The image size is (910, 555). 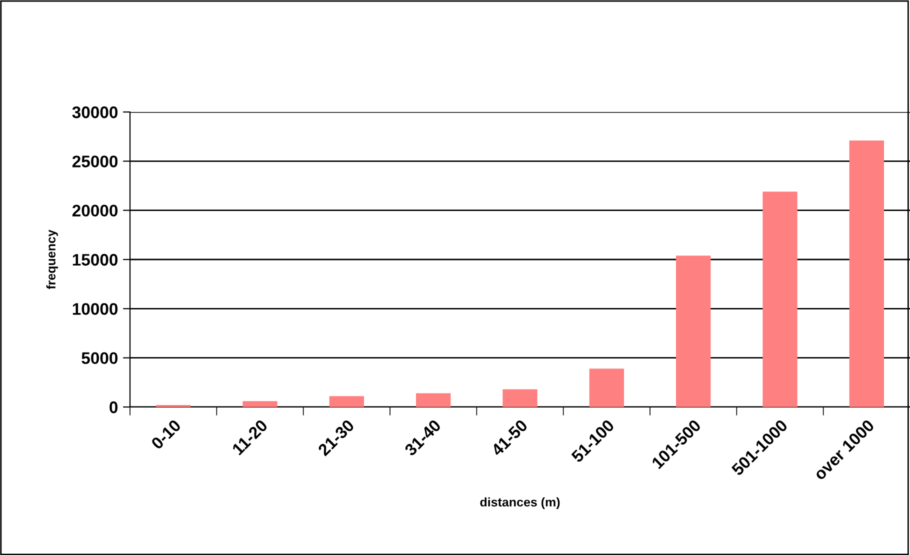 I want to click on y-tick-label: 15000, so click(x=95, y=260).